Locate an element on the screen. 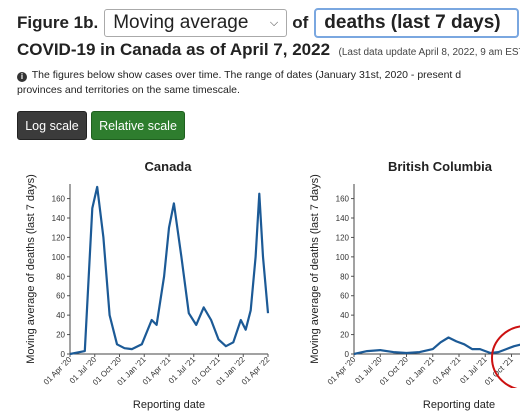  figure-label: Figure 1b. is located at coordinates (58, 22).